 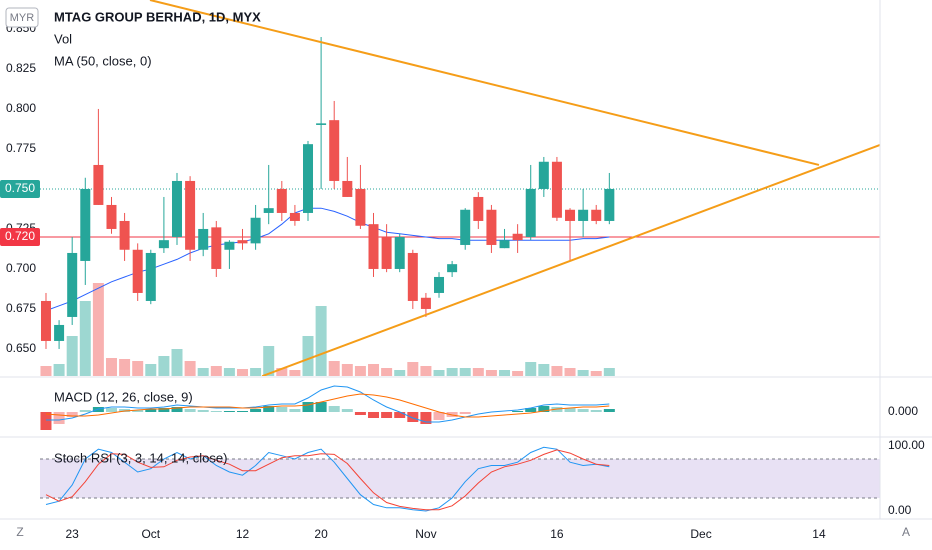 I want to click on auto-scale-button: A, so click(x=906, y=532).